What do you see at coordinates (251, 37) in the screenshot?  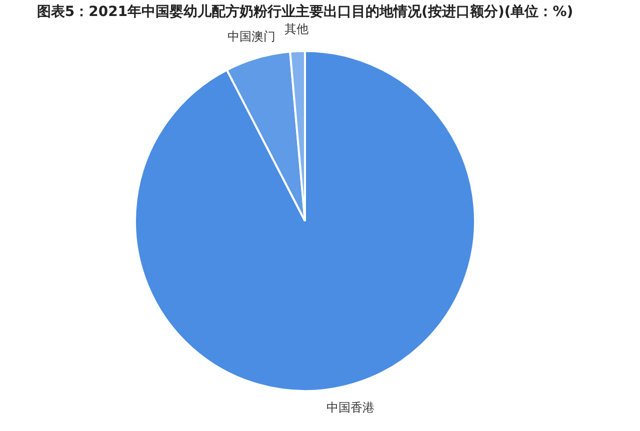 I see `slice-label: 中国澳门` at bounding box center [251, 37].